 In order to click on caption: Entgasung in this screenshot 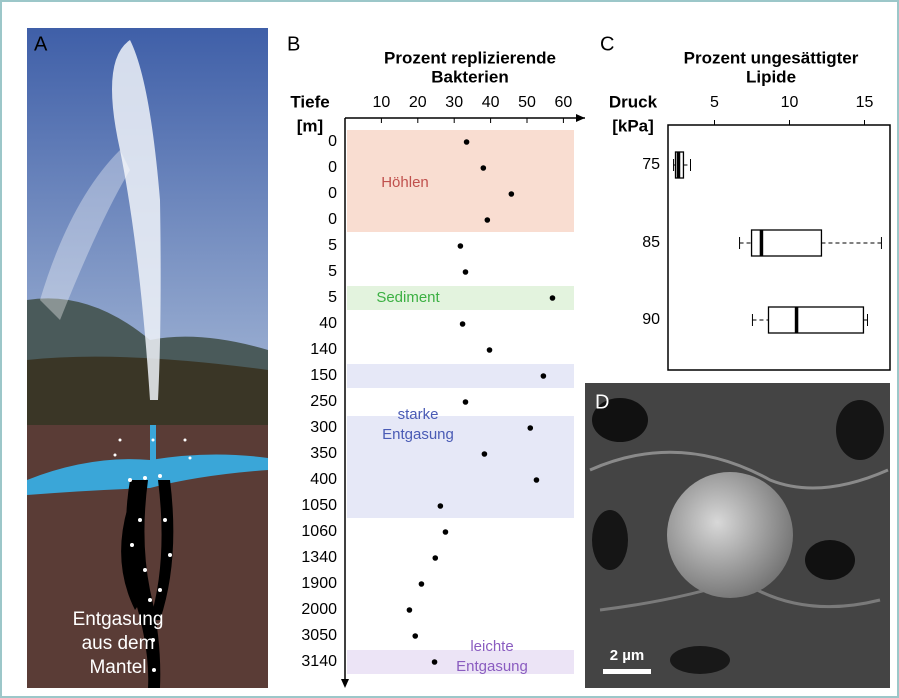, I will do `click(118, 619)`.